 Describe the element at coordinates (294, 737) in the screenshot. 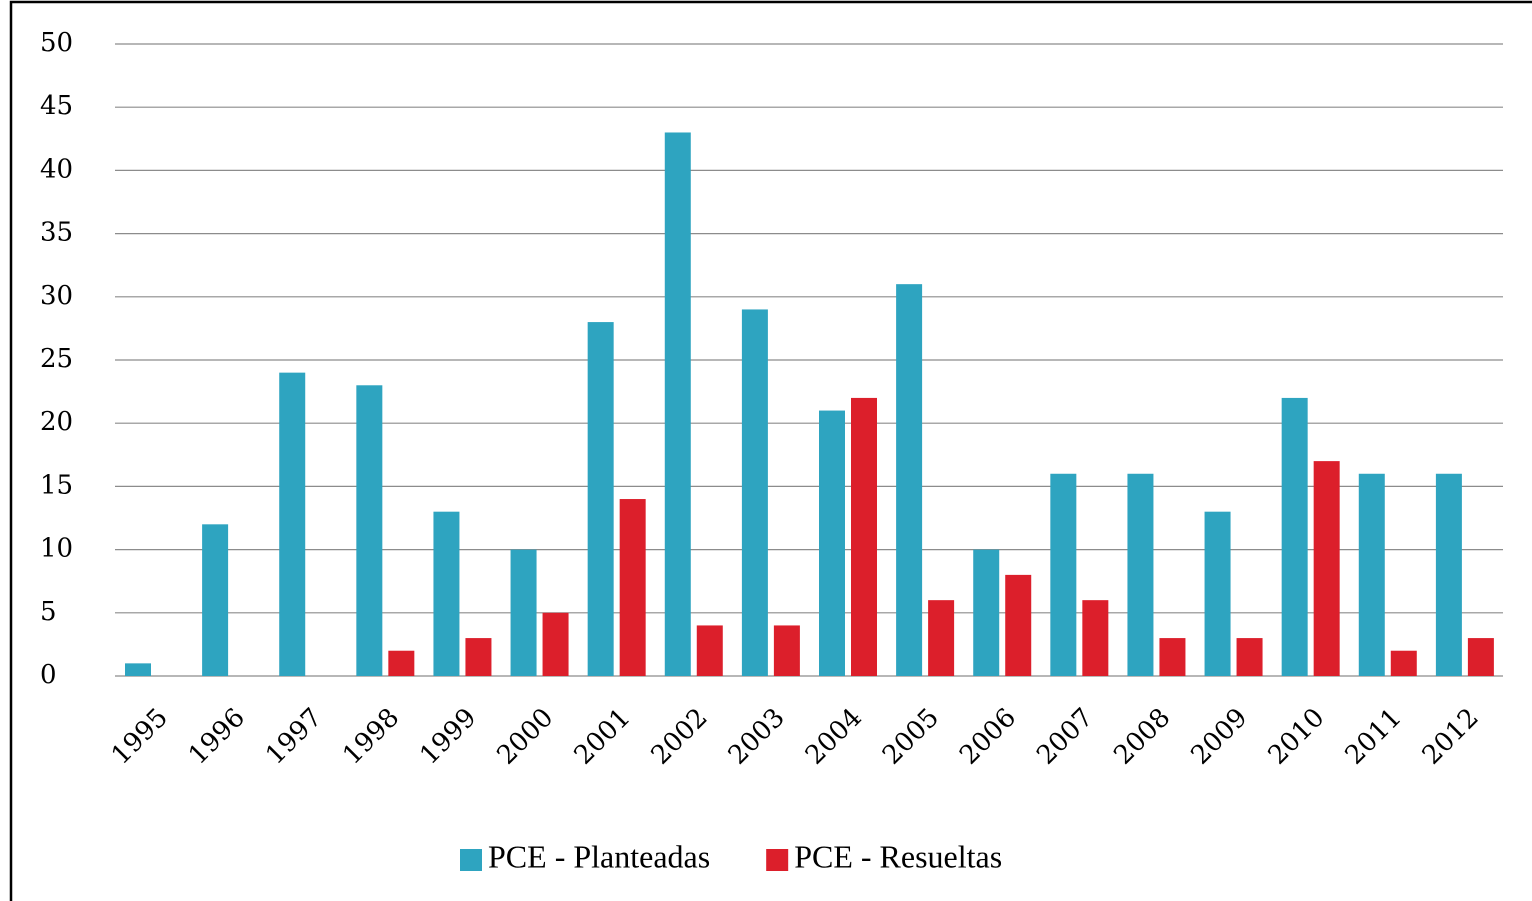

I see `x-tick-label: 1997` at that location.